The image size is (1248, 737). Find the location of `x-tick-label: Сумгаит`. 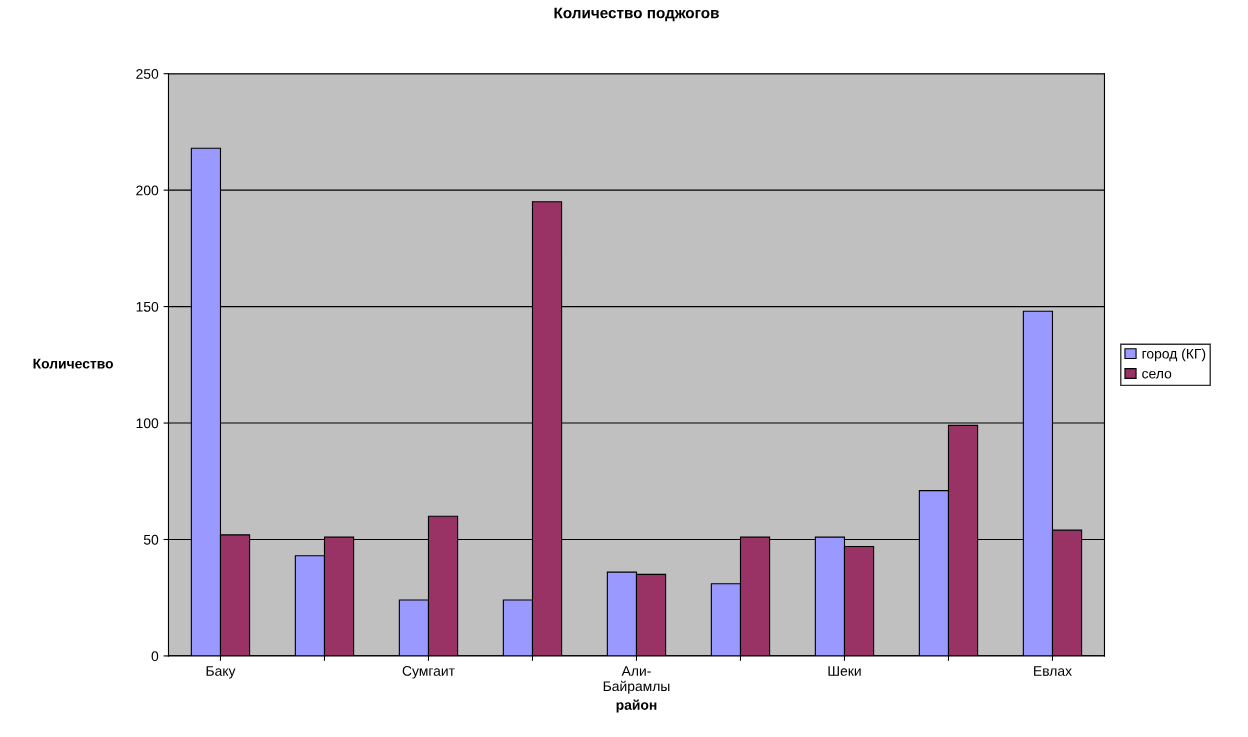

x-tick-label: Сумгаит is located at coordinates (428, 672).